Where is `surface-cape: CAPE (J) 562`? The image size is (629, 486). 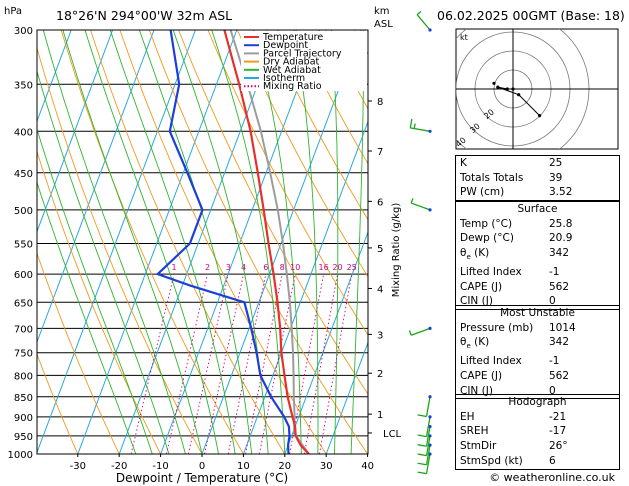 surface-cape: CAPE (J) 562 is located at coordinates (515, 286).